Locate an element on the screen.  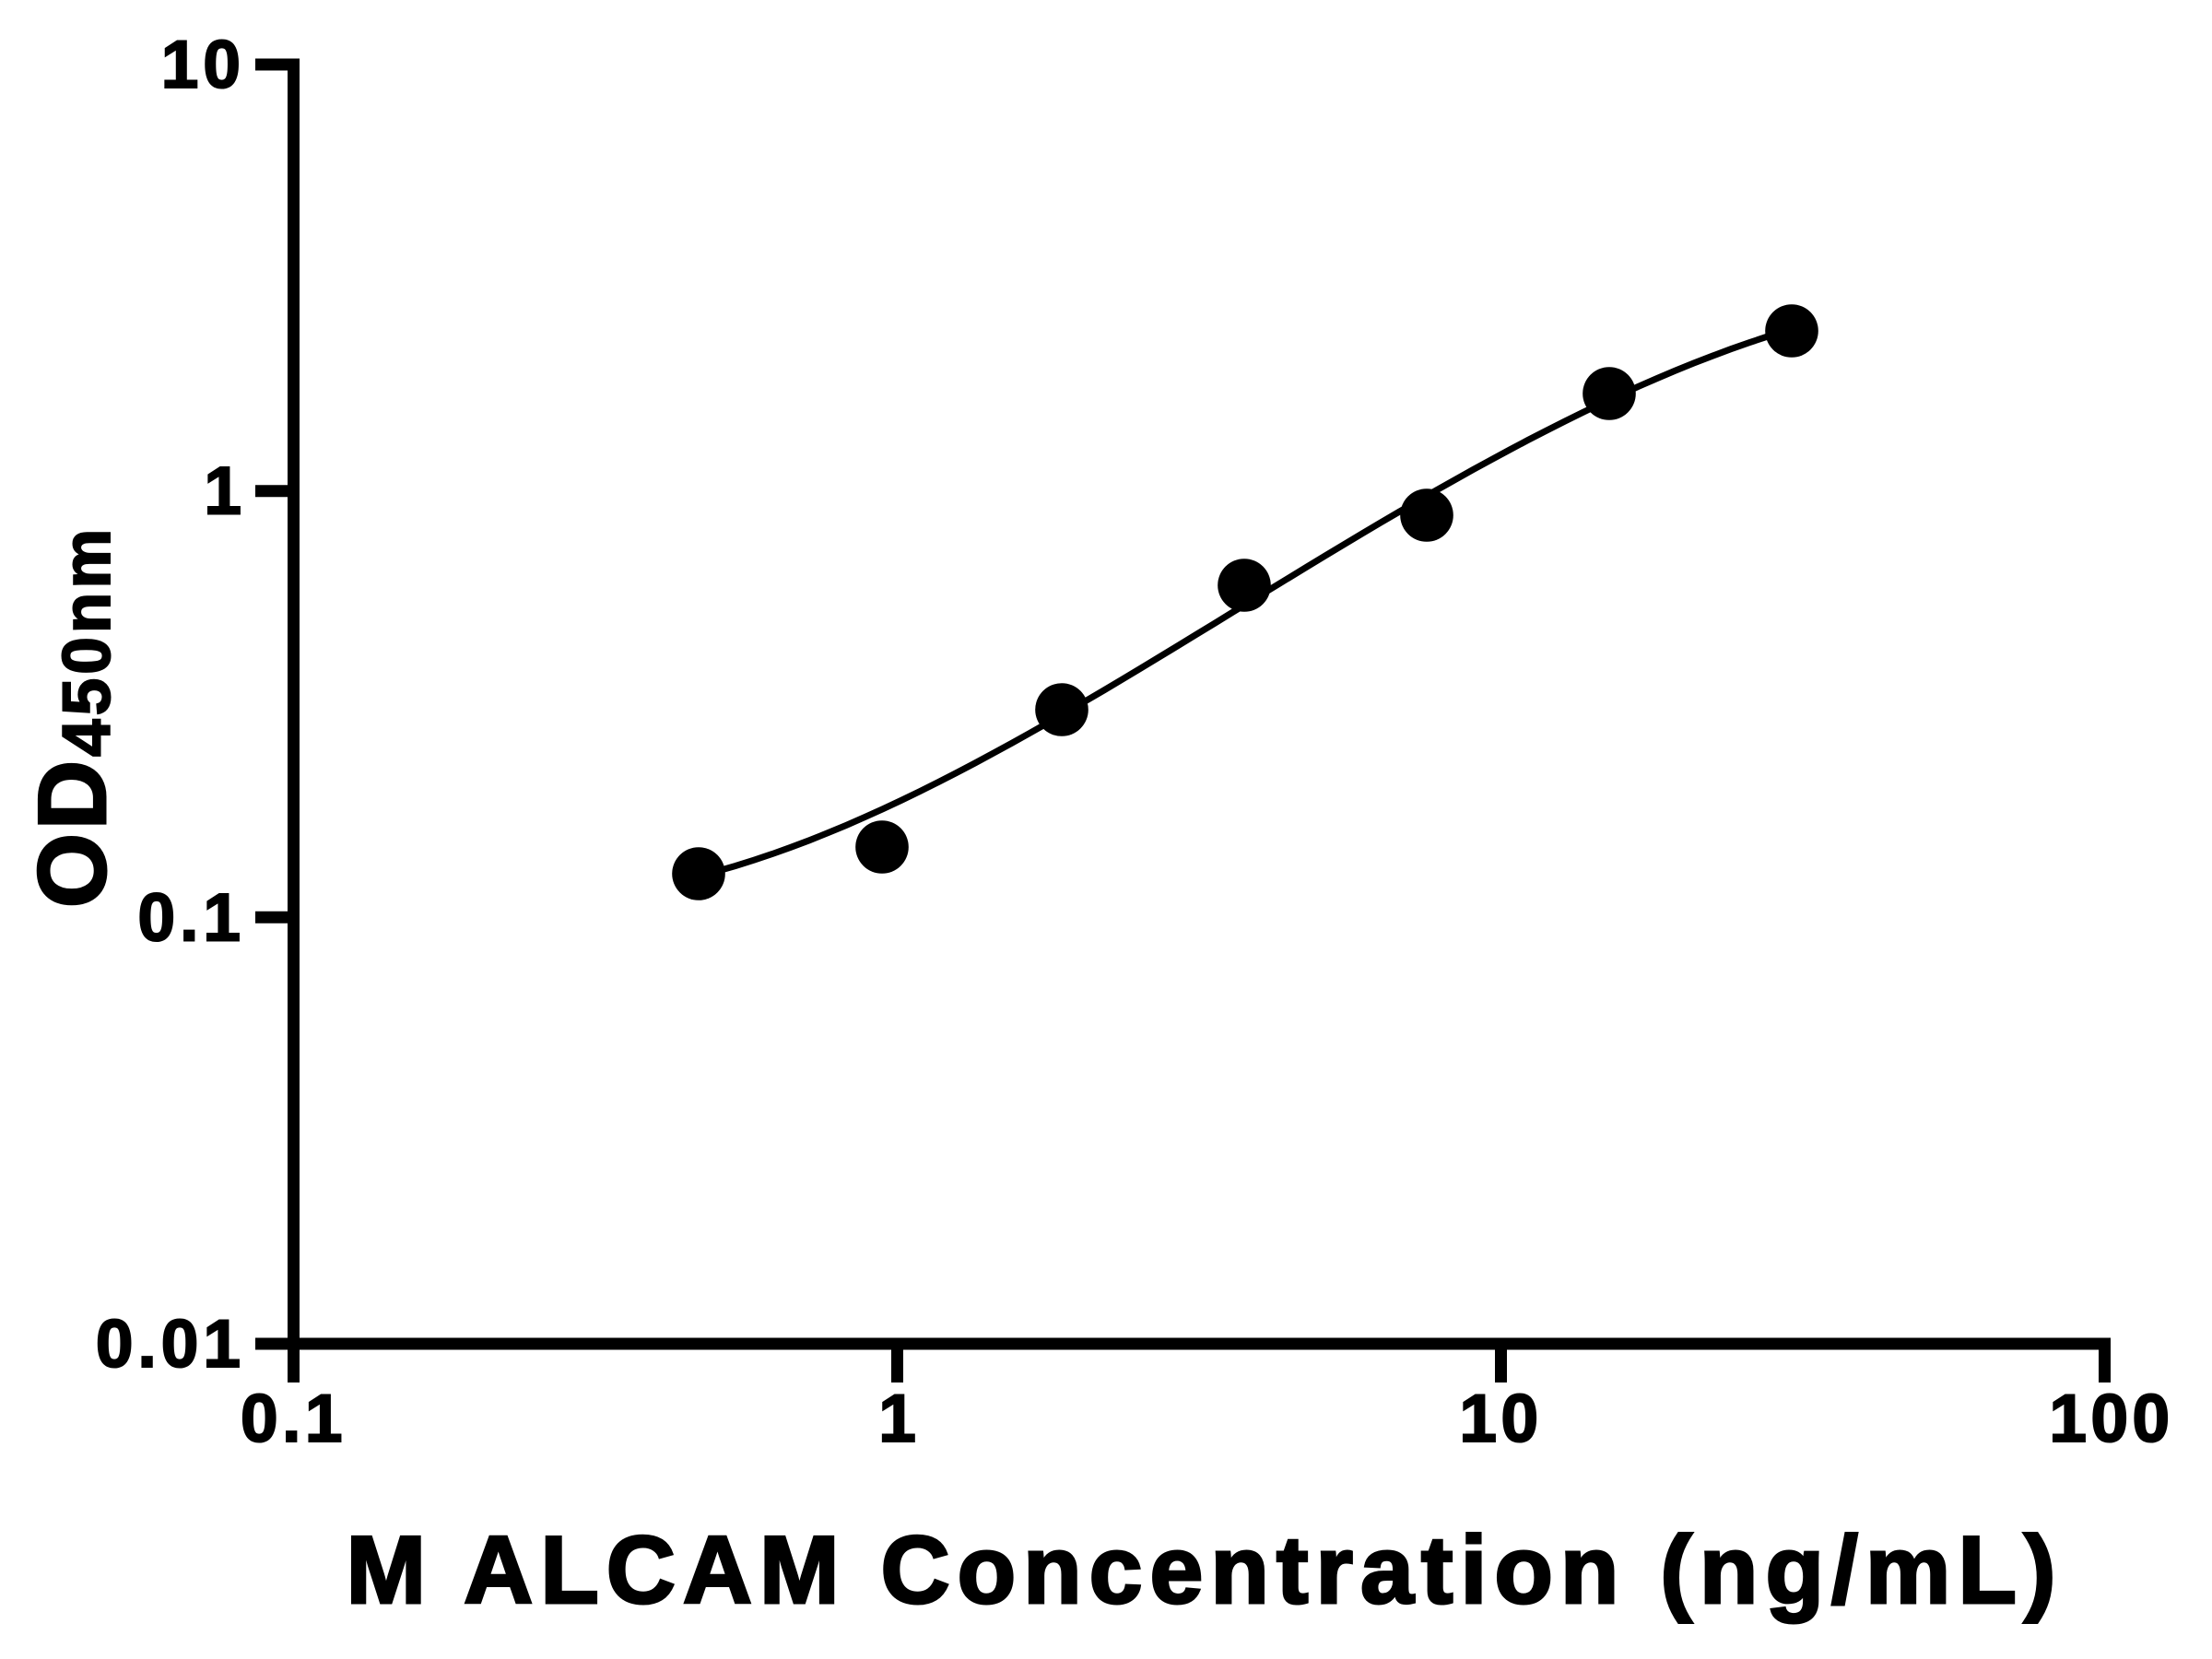
svg-text: 0.01 is located at coordinates (170, 1344).